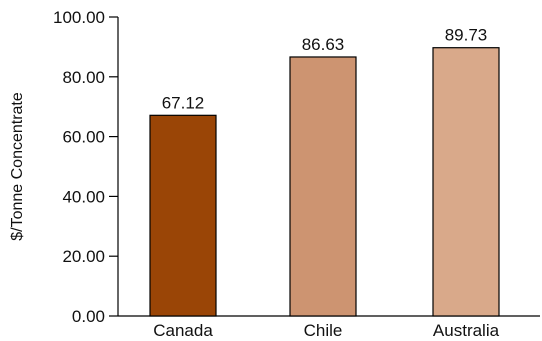  I want to click on data-label: 67.12, so click(183, 102).